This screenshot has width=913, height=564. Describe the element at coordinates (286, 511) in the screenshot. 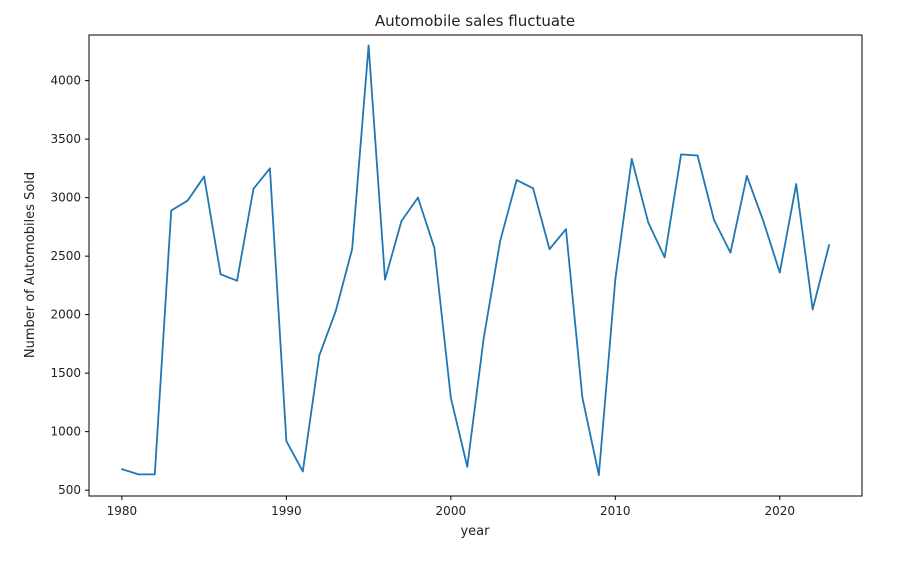

I see `x-tick-label: 1990` at that location.